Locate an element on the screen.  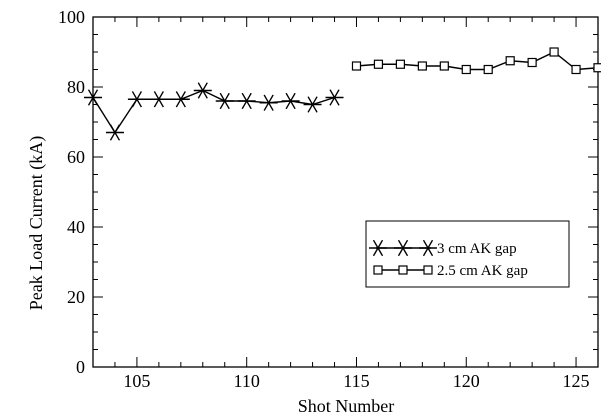
y-tick-label: 80 is located at coordinates (76, 87).